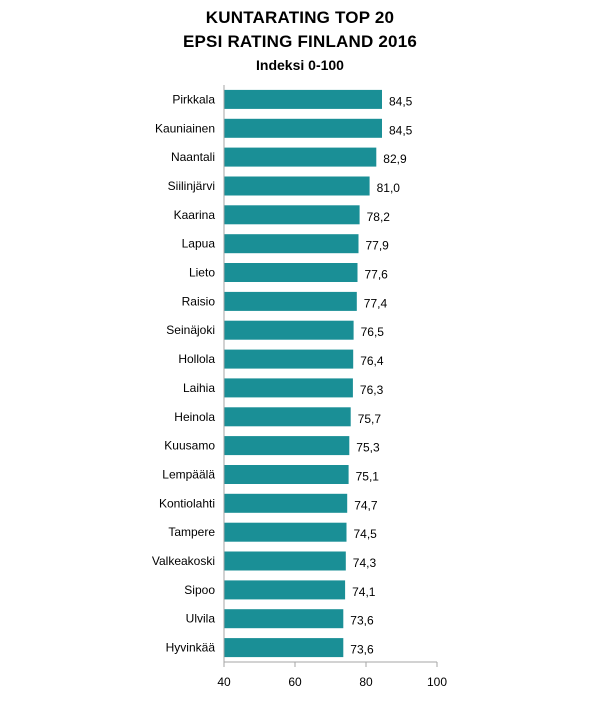 The width and height of the screenshot is (600, 727). Describe the element at coordinates (370, 419) in the screenshot. I see `value-label: 75,7` at that location.